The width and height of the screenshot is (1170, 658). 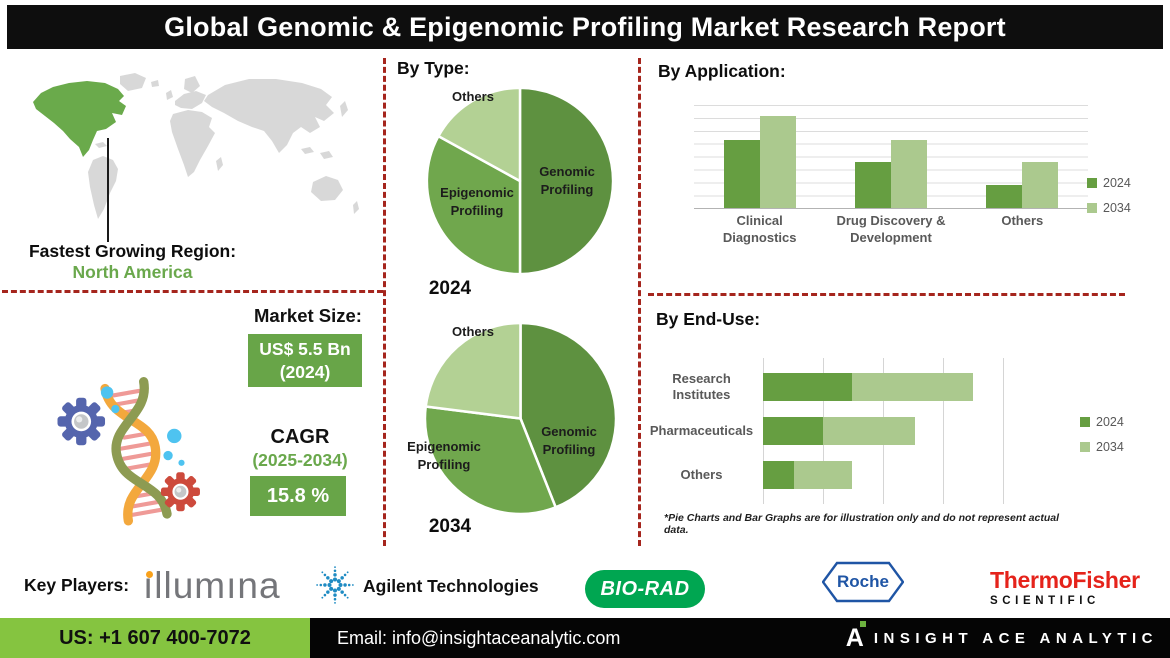 What do you see at coordinates (305, 348) in the screenshot?
I see `market-size-value: US$ 5.5 Bn` at bounding box center [305, 348].